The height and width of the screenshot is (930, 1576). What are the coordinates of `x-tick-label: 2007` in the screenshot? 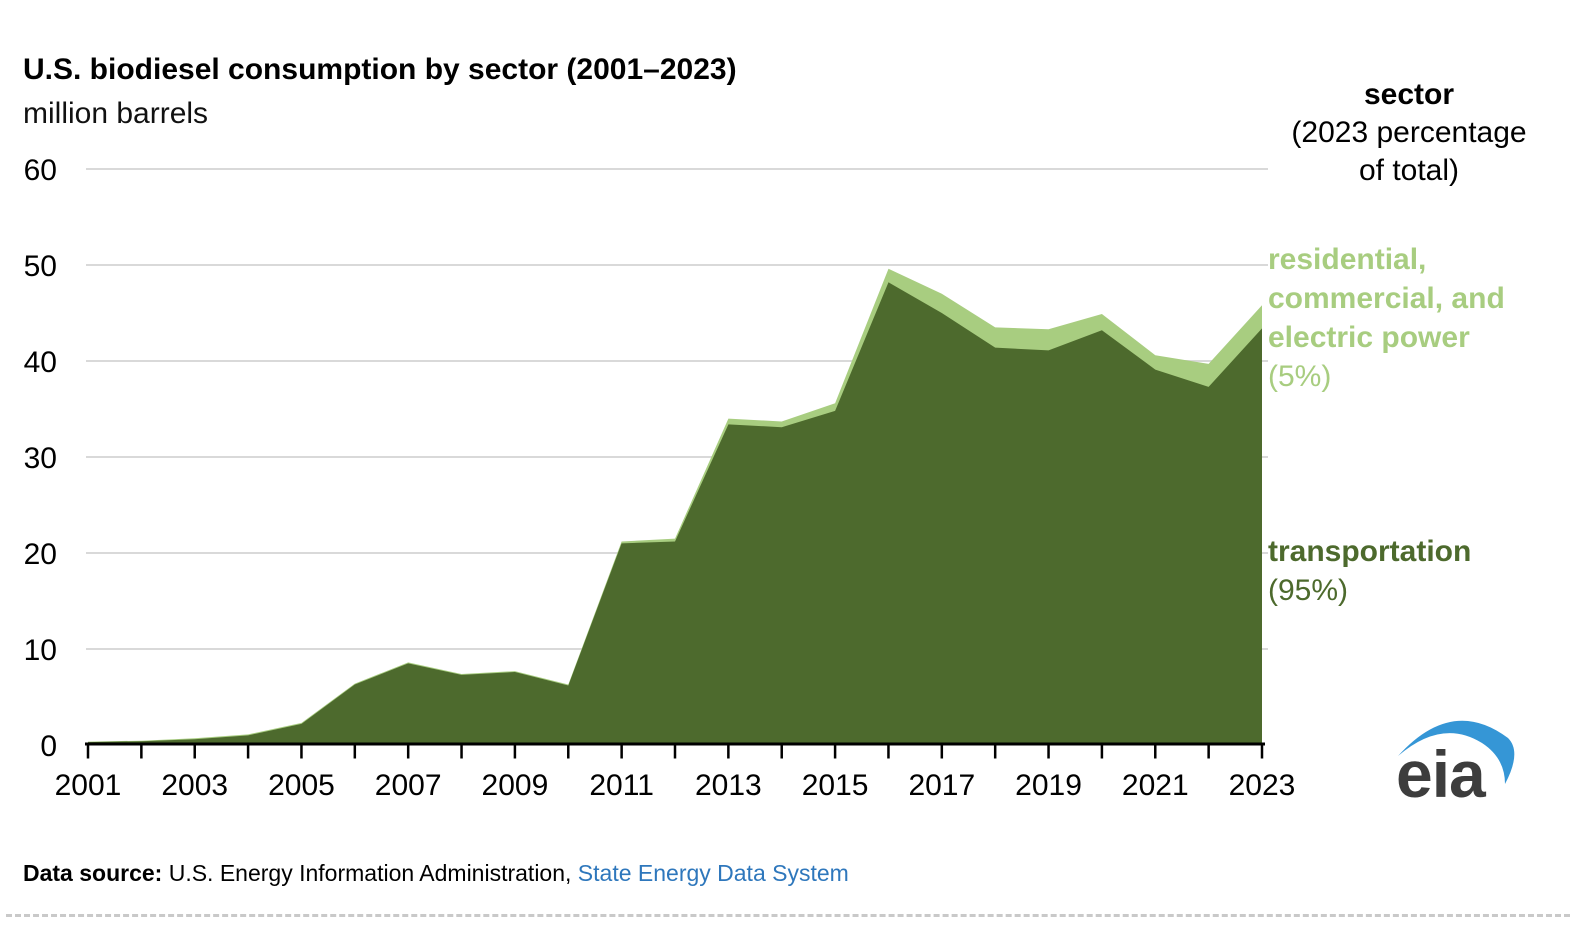 It's located at (408, 785).